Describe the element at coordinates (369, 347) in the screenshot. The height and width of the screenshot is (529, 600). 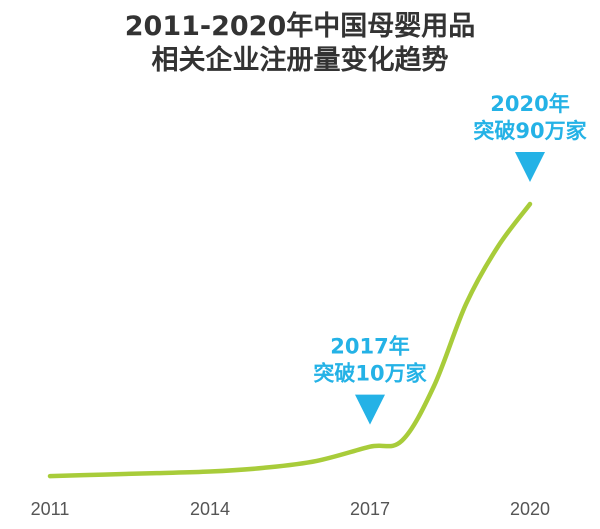
I see `annotation-label-0-line-0: 2017年` at that location.